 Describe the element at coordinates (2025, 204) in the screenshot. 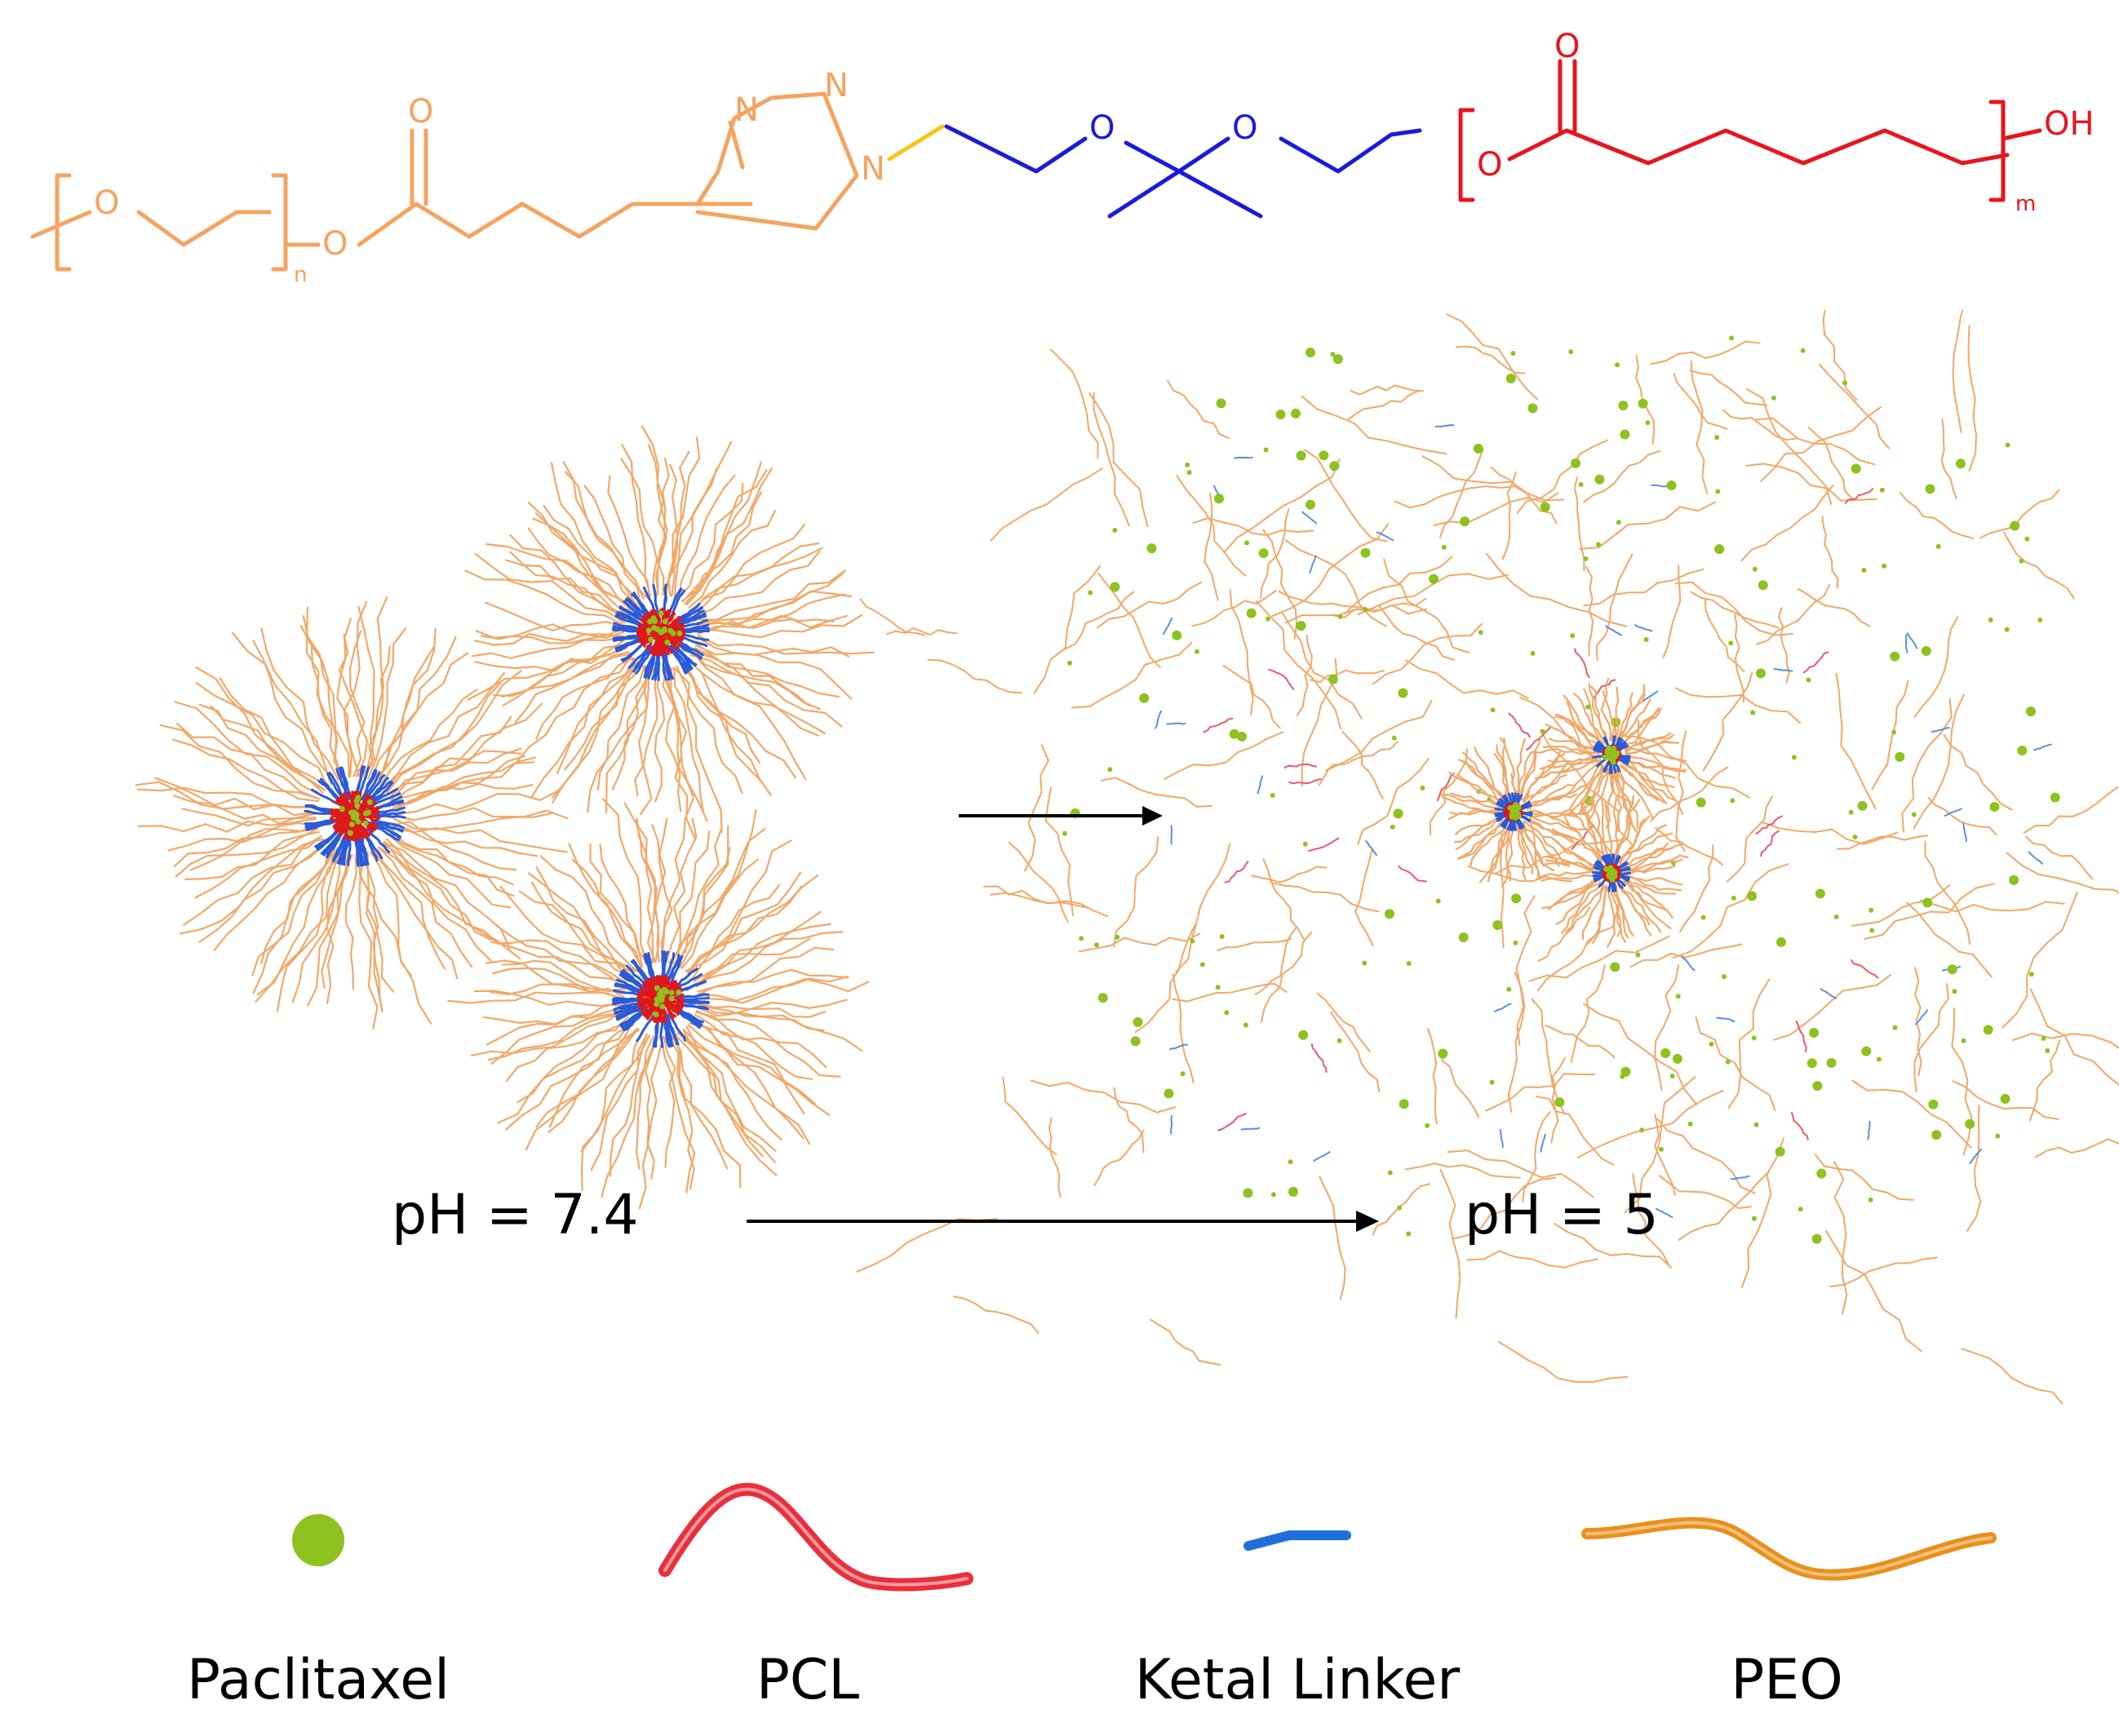

I see `subscript-m: m` at that location.